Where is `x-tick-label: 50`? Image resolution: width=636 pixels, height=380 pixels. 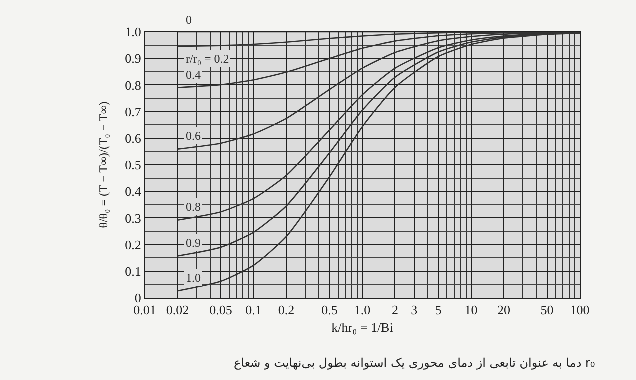 x-tick-label: 50 is located at coordinates (547, 310).